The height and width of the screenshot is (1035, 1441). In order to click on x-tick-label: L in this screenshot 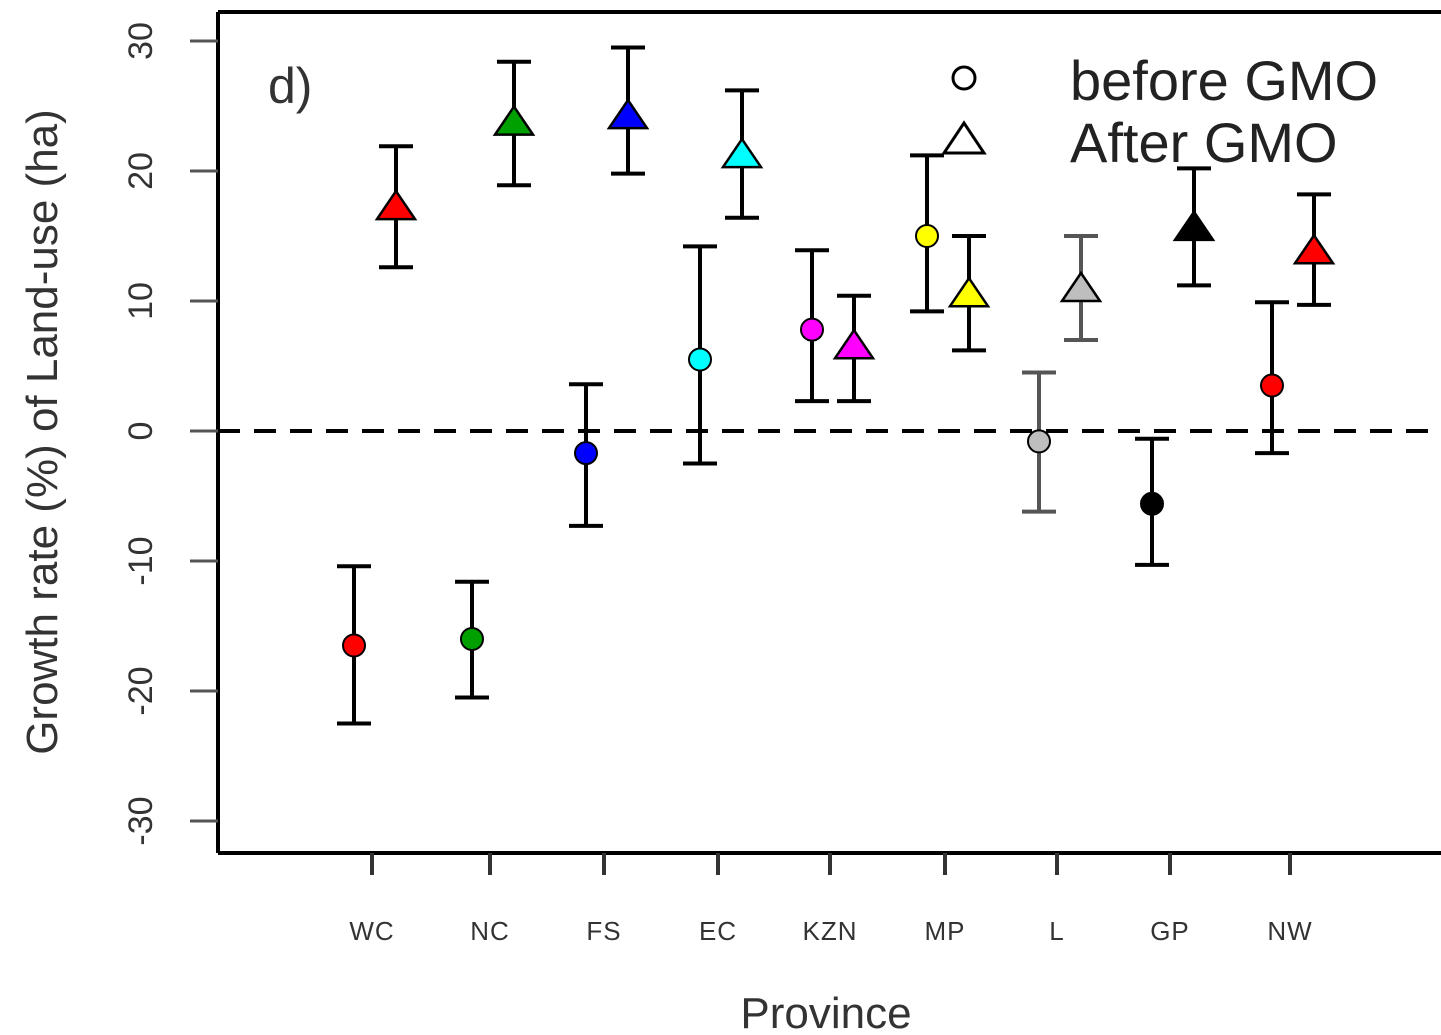, I will do `click(1056, 931)`.